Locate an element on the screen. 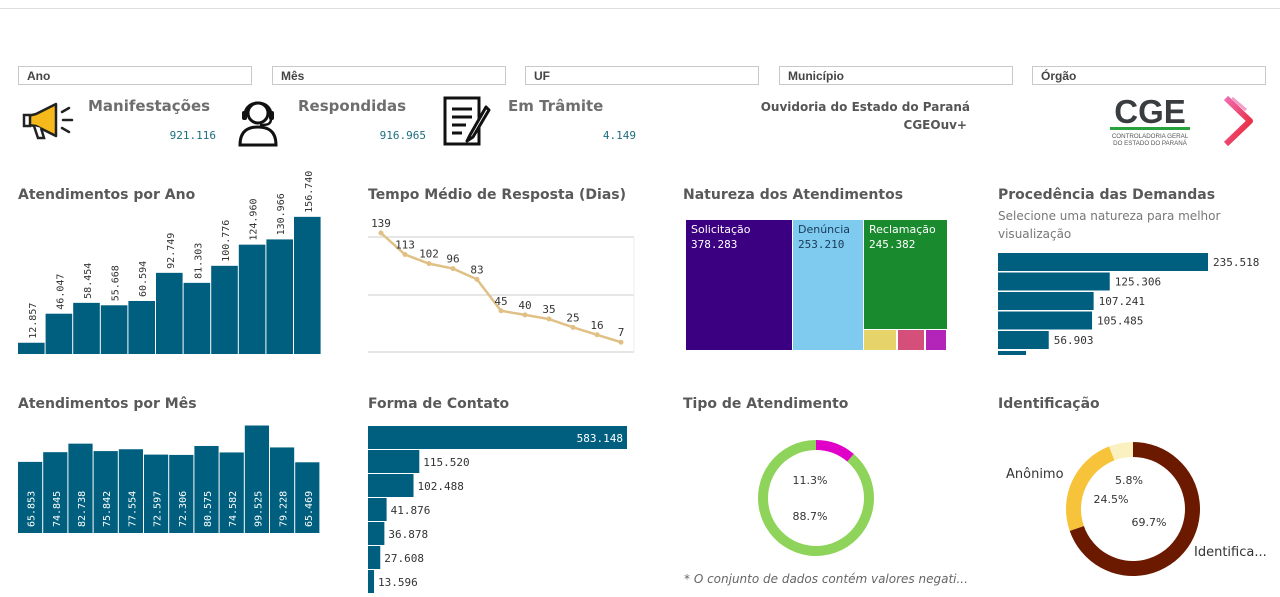 This screenshot has width=1280, height=597. filter-ano: Ano is located at coordinates (135, 75).